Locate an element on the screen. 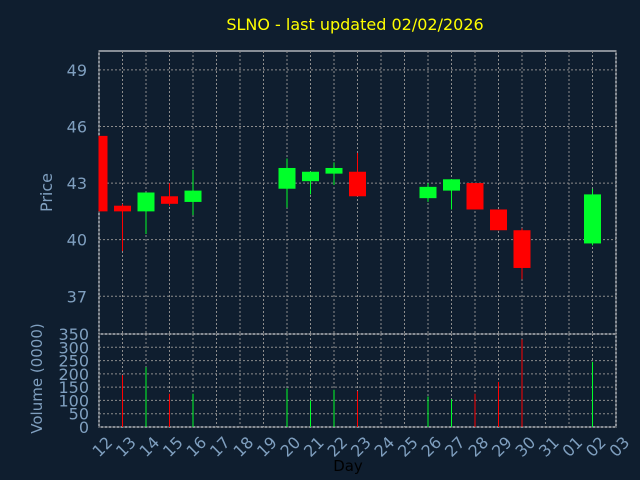 This screenshot has width=640, height=480. volume-tick-label: 0 is located at coordinates (84, 427).